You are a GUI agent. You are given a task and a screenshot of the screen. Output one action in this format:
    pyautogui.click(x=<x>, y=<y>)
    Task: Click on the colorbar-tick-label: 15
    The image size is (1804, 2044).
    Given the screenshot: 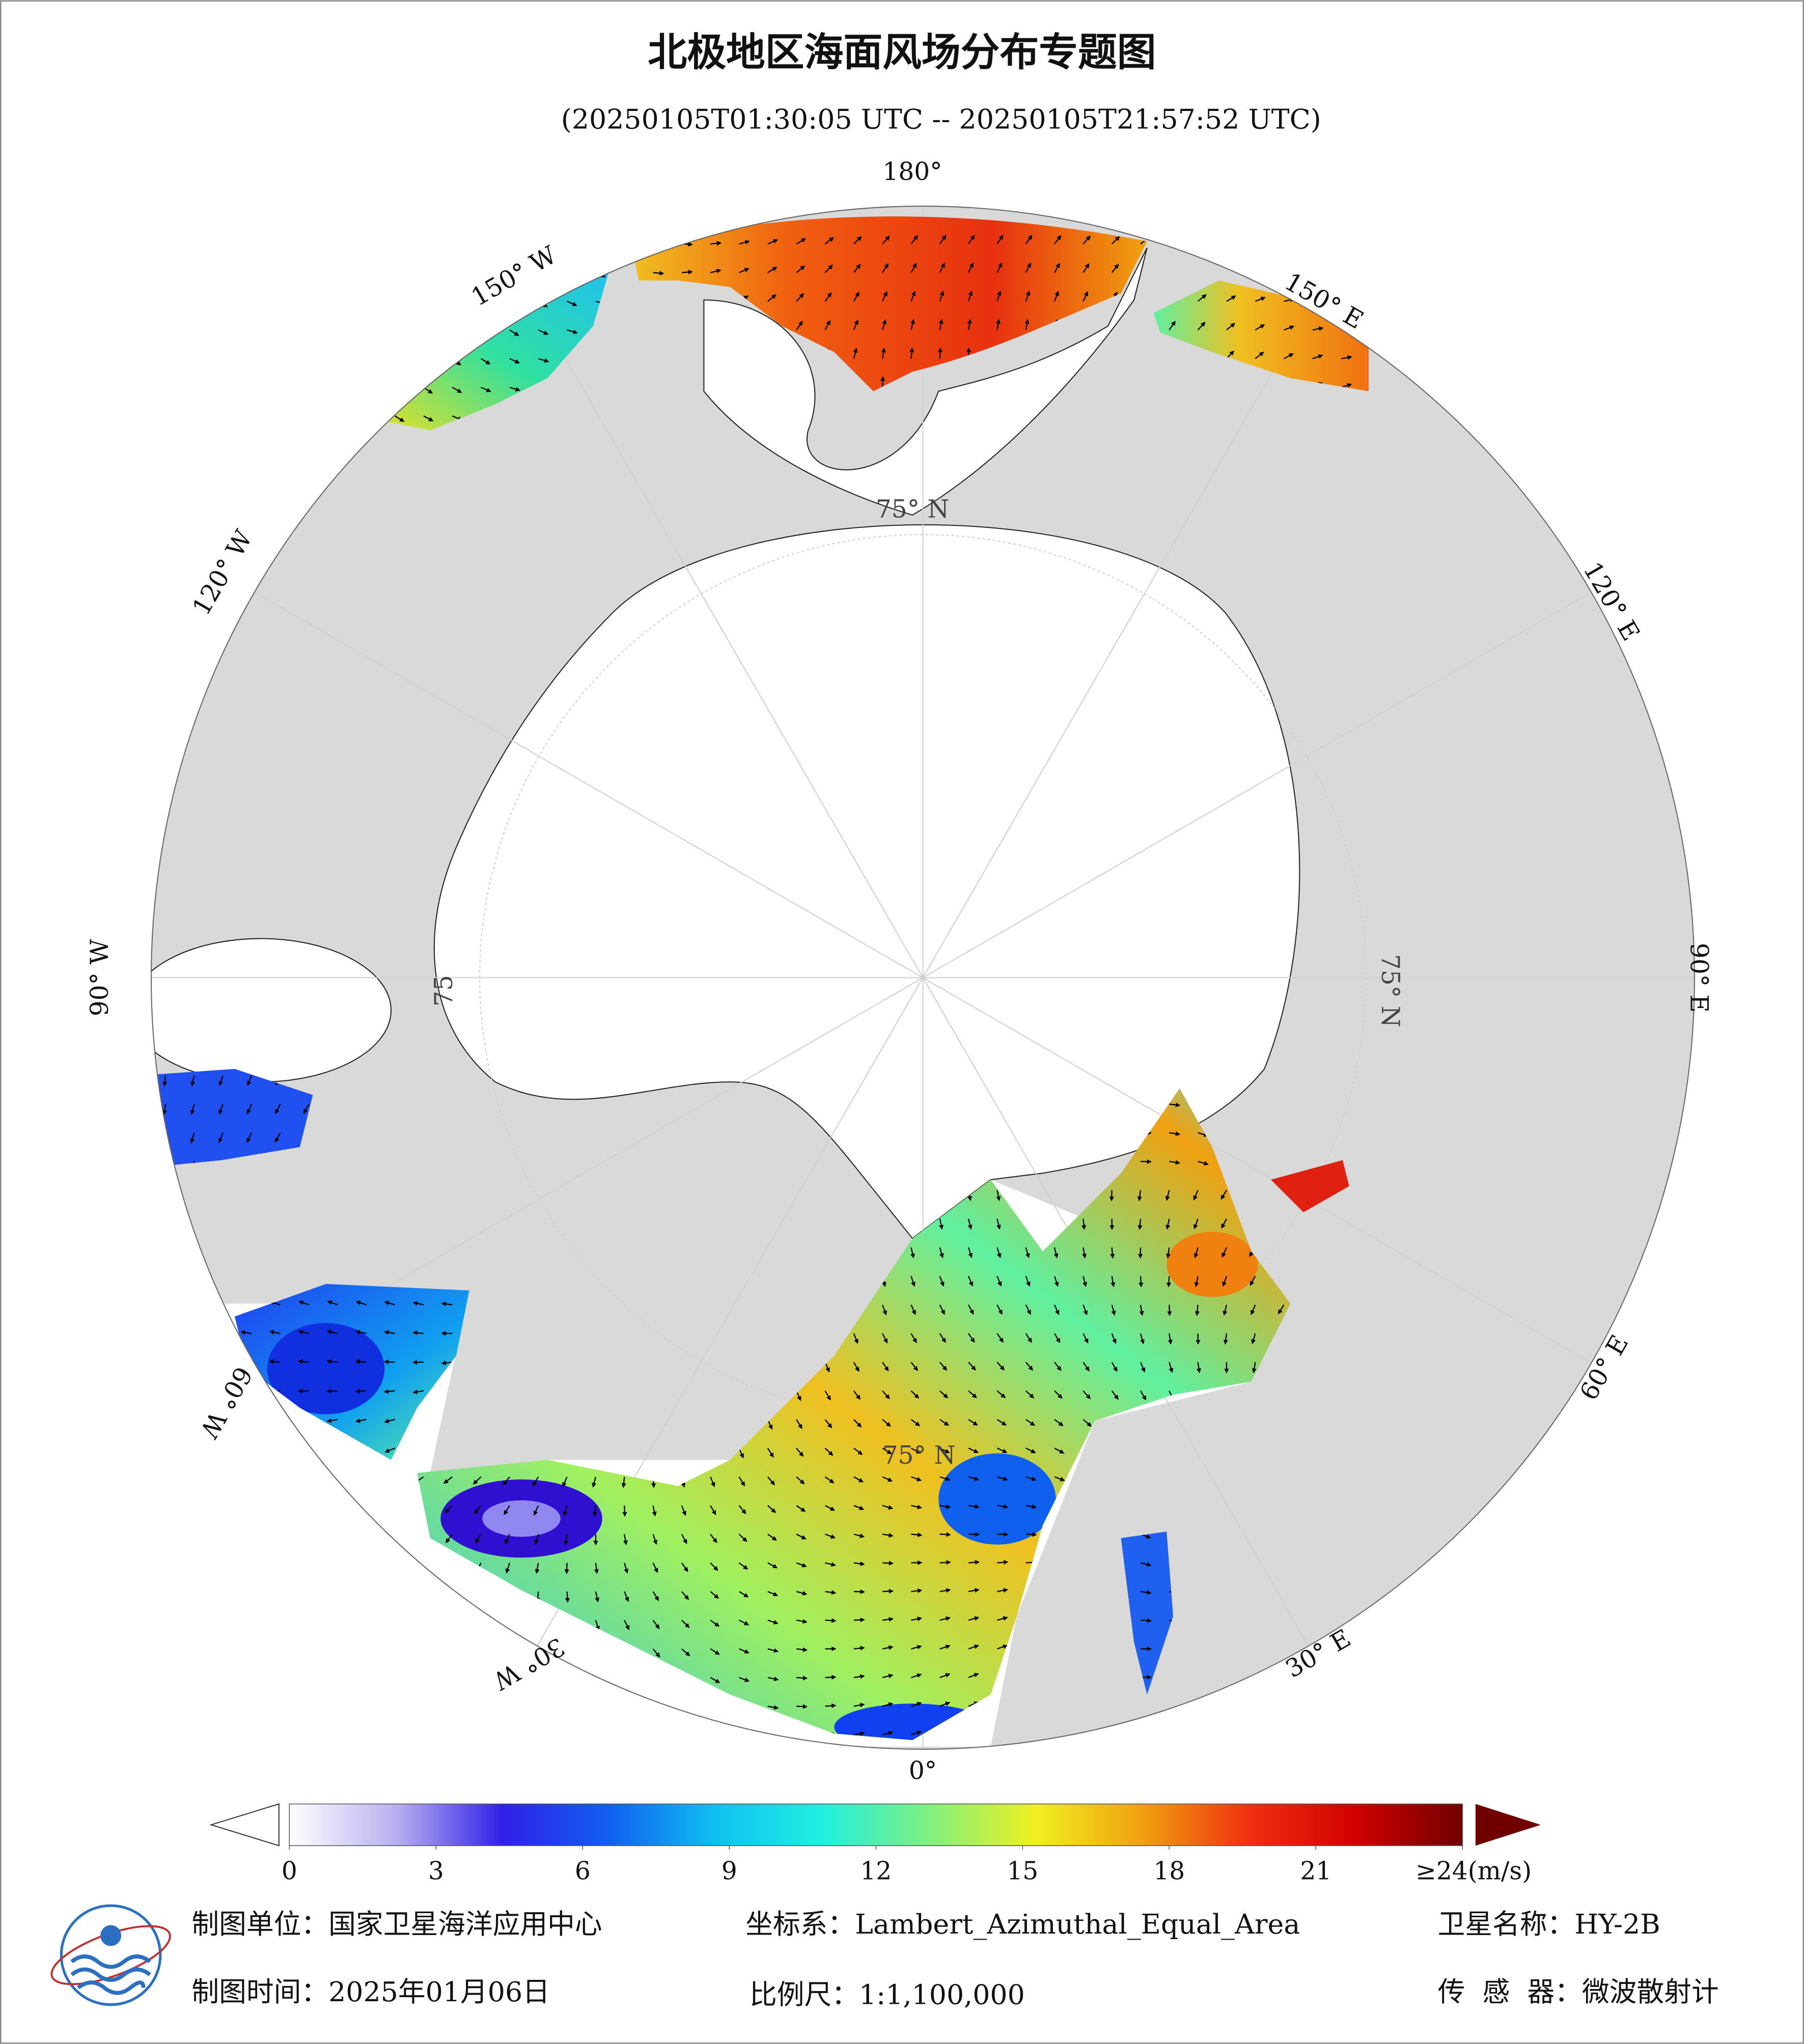 What is the action you would take?
    pyautogui.click(x=1022, y=1871)
    